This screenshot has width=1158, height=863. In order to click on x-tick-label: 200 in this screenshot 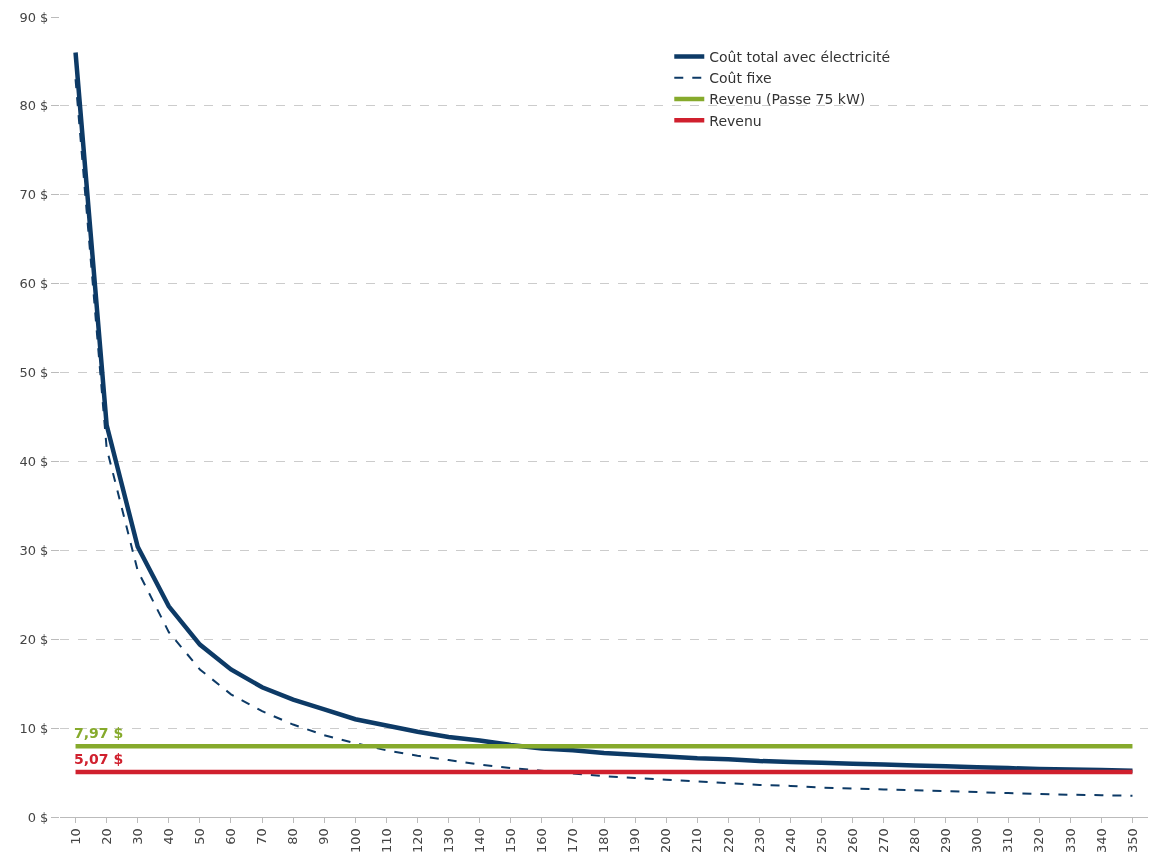, I will do `click(666, 841)`.